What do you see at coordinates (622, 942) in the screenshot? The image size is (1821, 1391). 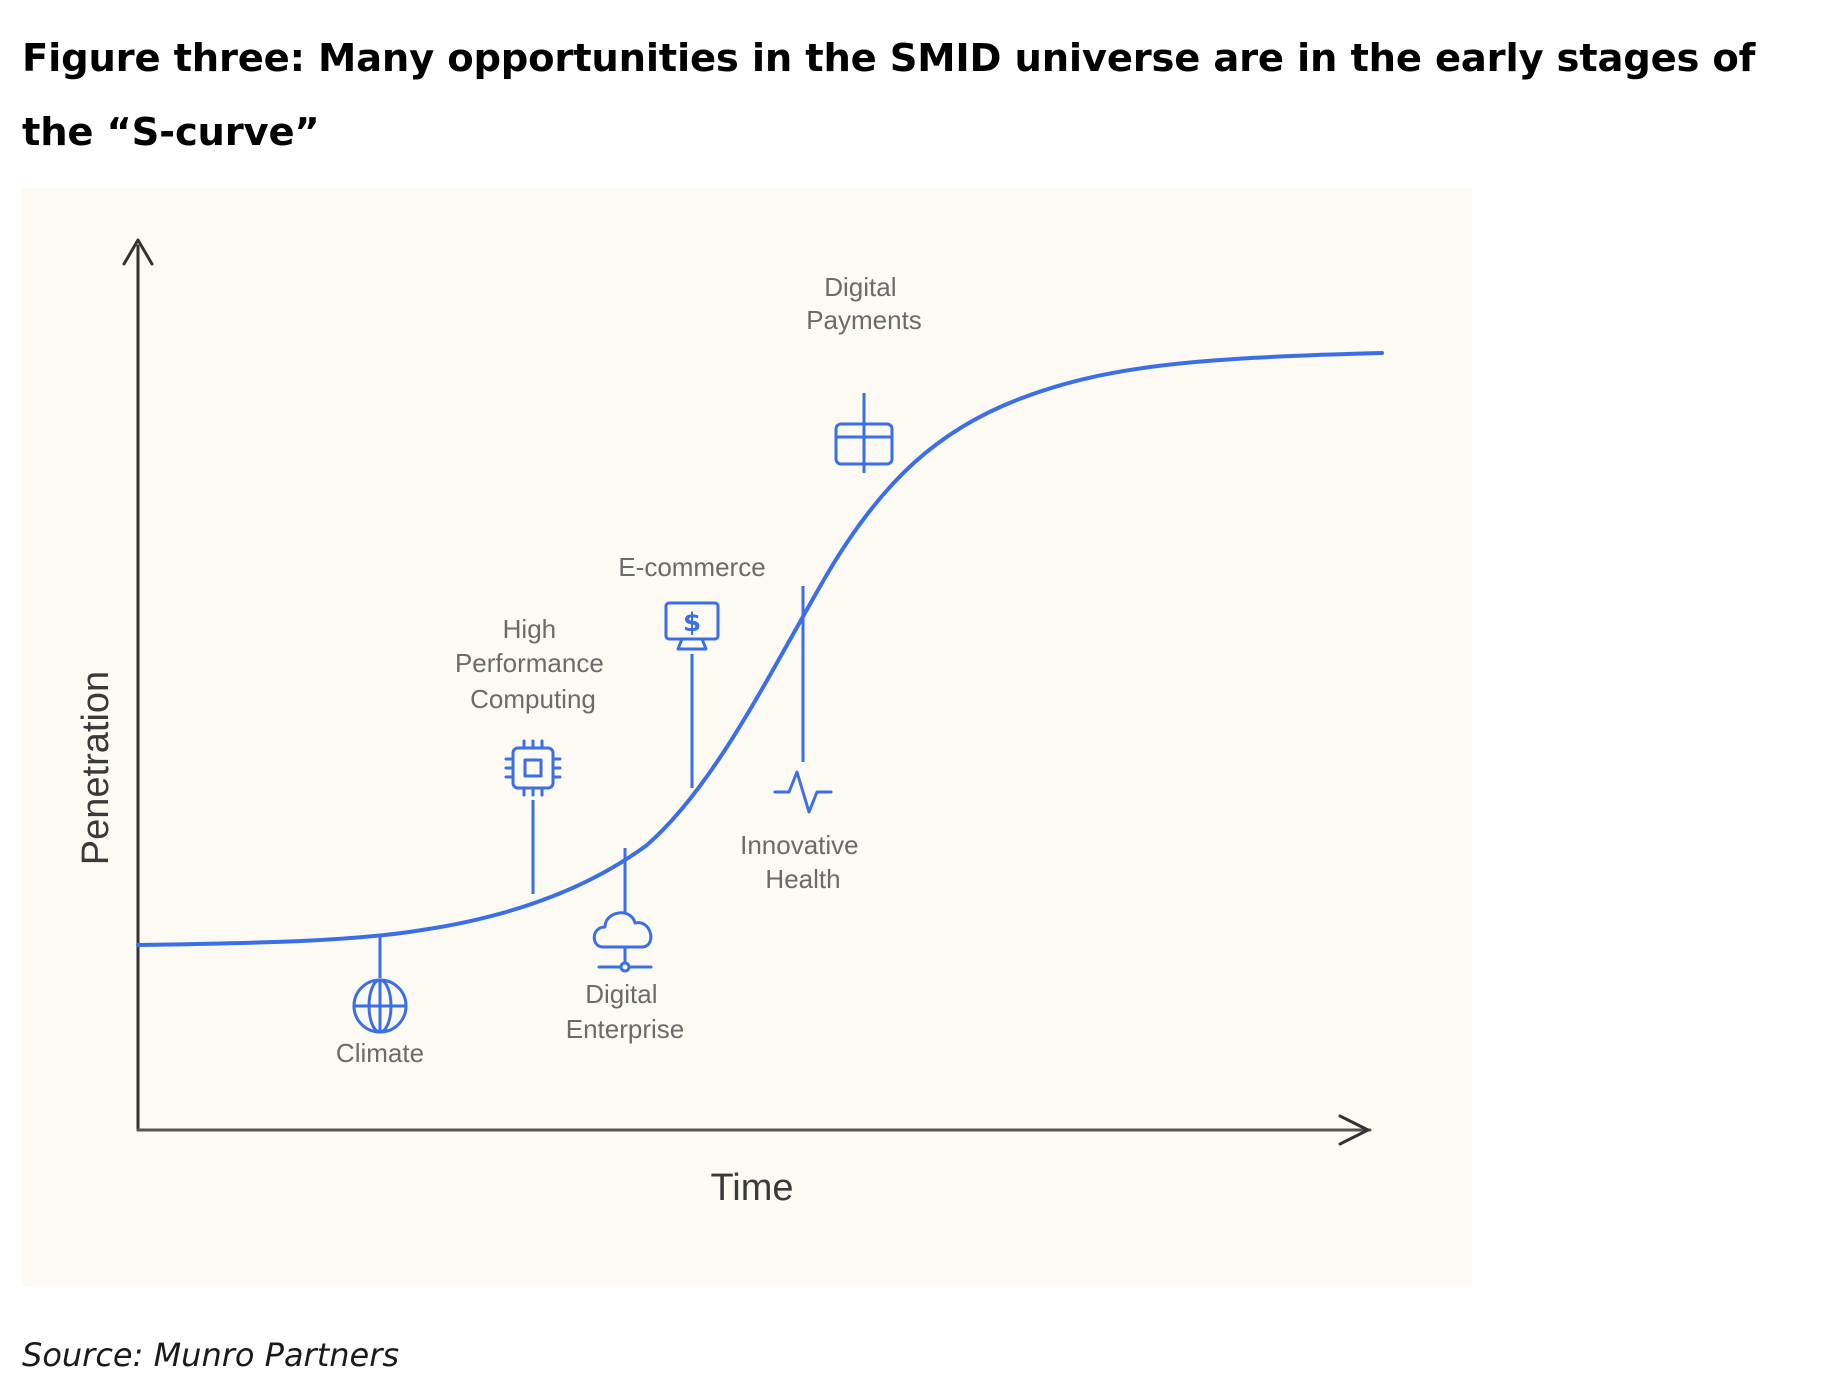 I see `cloud-network-icon` at bounding box center [622, 942].